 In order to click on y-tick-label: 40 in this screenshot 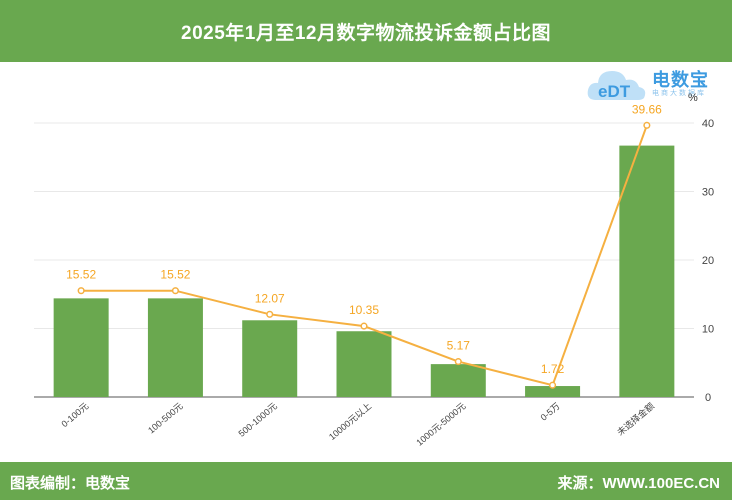, I will do `click(708, 124)`.